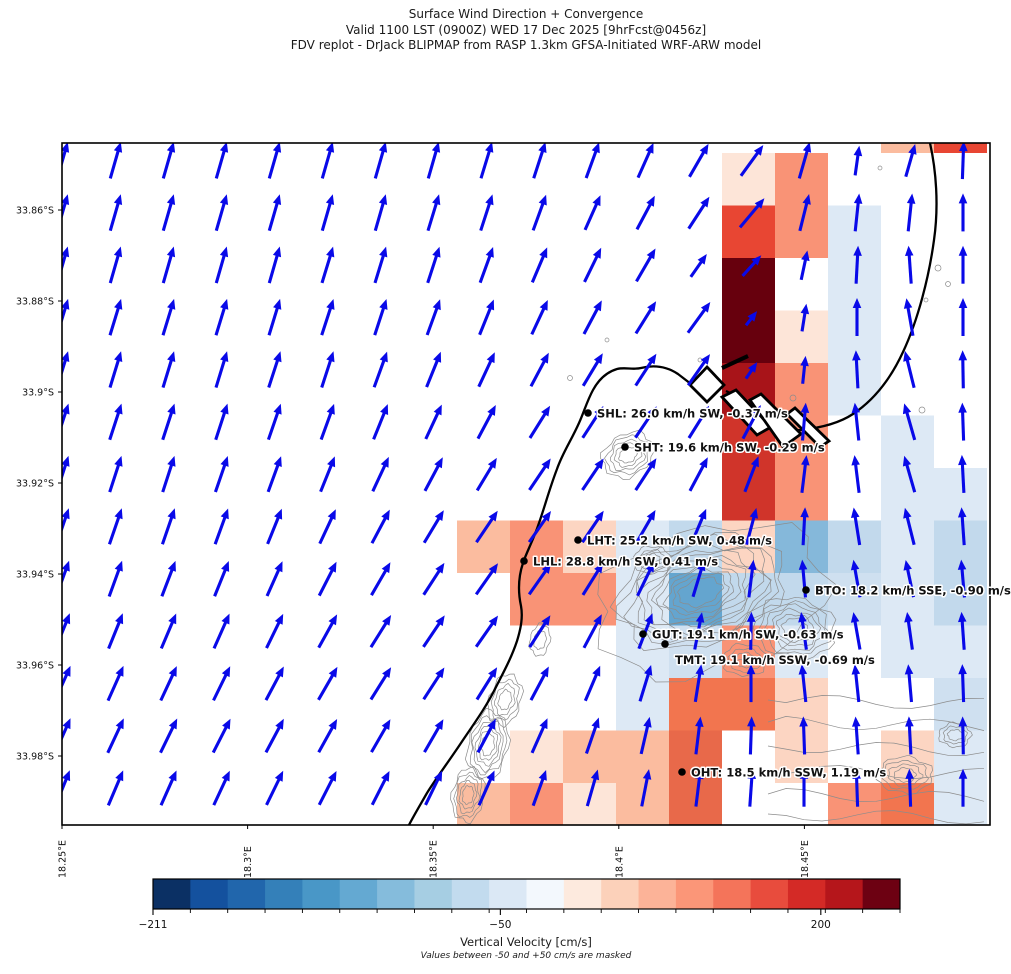  Describe the element at coordinates (619, 862) in the screenshot. I see `x-axis-tick-label: 18.4°E` at that location.